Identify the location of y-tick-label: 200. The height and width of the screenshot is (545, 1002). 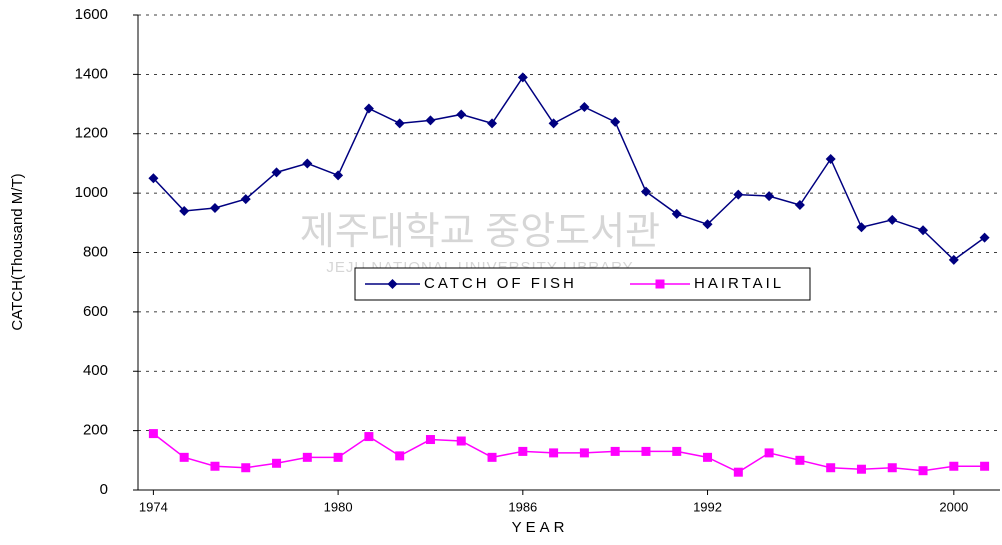
(95, 430).